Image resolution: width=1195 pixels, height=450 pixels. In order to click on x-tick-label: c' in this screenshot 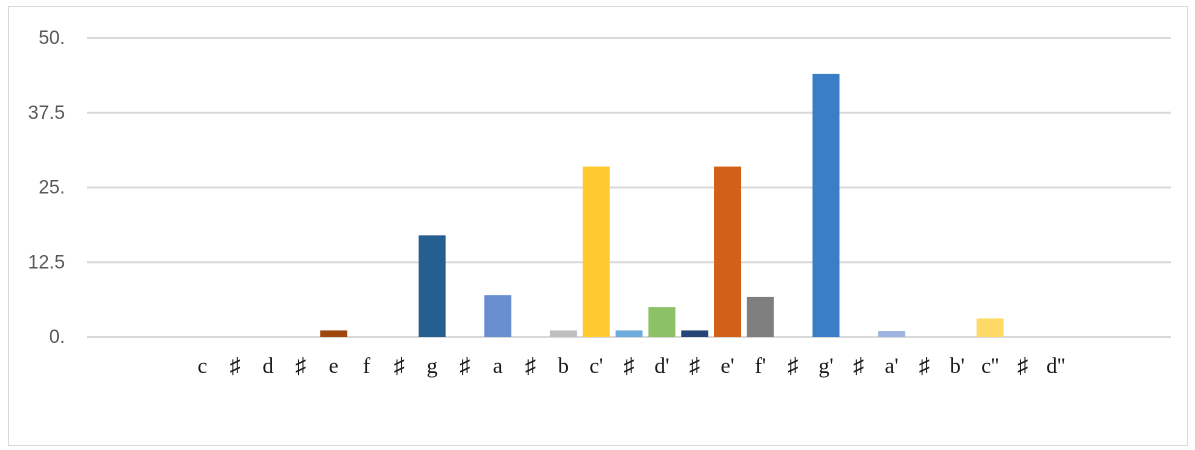, I will do `click(596, 365)`.